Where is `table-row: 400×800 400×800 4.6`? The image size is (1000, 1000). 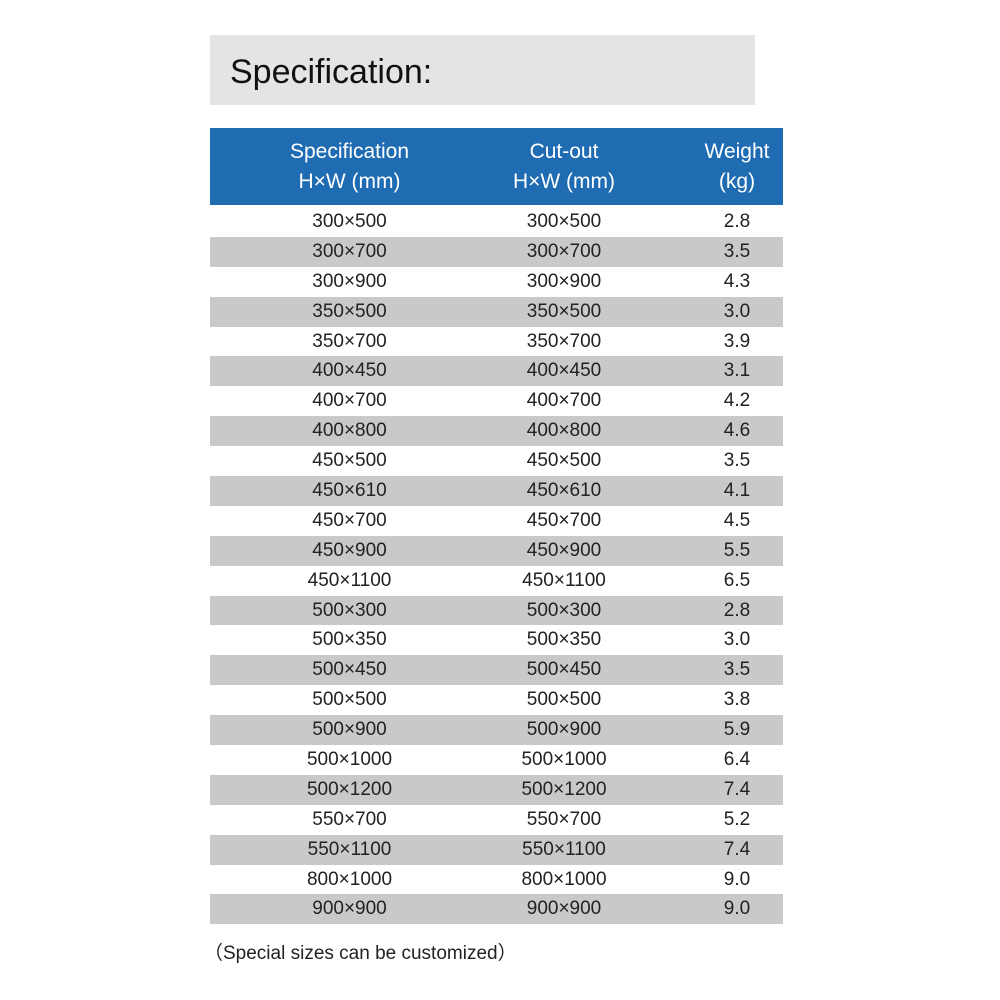
table-row: 400×800 400×800 4.6 is located at coordinates (496, 431).